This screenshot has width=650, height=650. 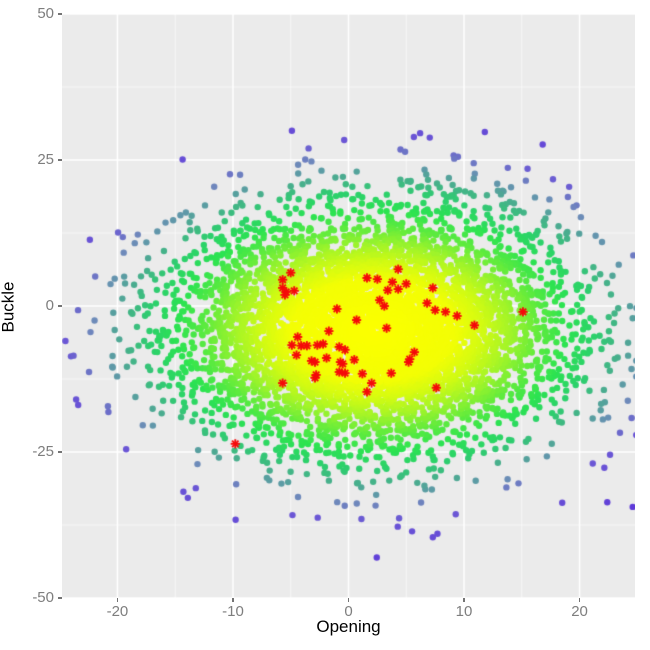 What do you see at coordinates (43, 451) in the screenshot?
I see `y-tick-label: -25` at bounding box center [43, 451].